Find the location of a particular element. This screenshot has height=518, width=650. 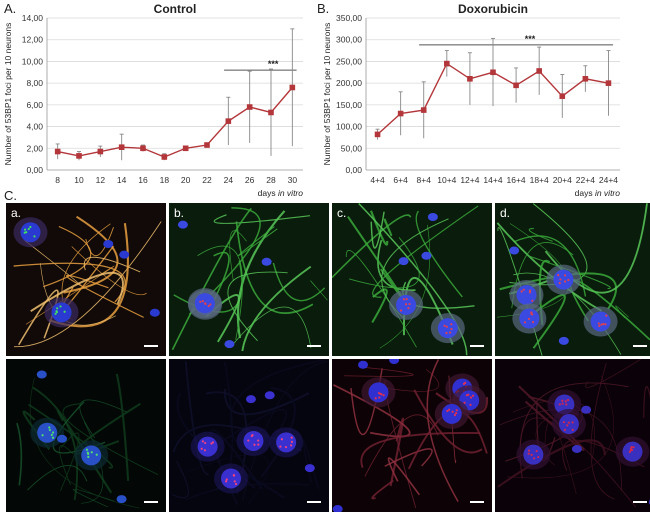

c1-x-axis-label: days in vitro is located at coordinates (598, 193).